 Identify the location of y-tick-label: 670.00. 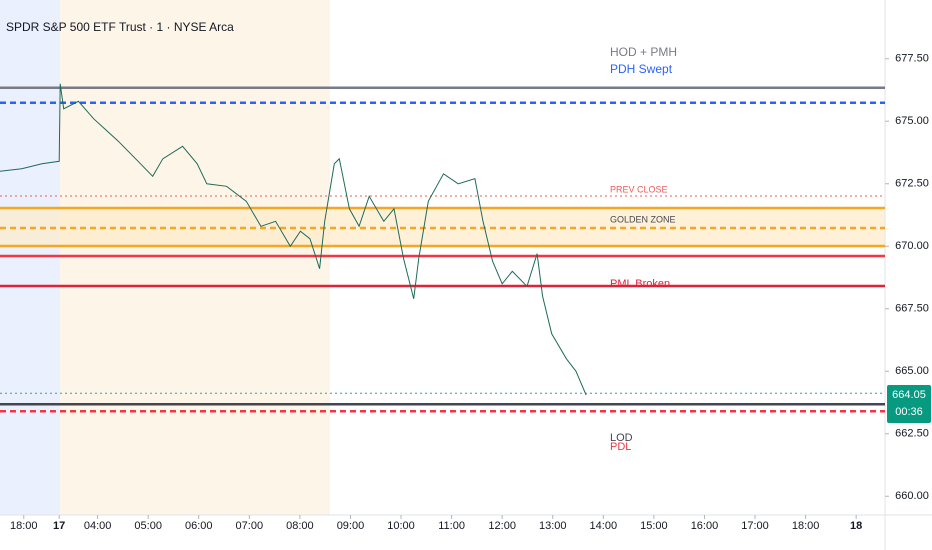
(912, 246).